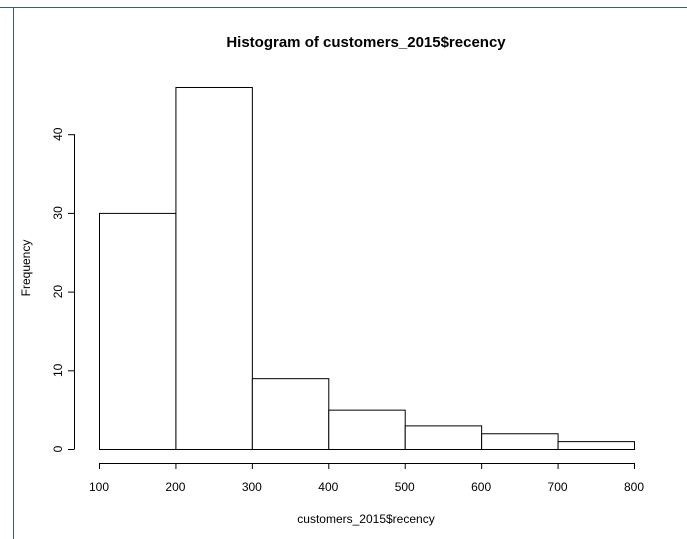 The image size is (687, 539). I want to click on x-tick-label-200: 200, so click(175, 487).